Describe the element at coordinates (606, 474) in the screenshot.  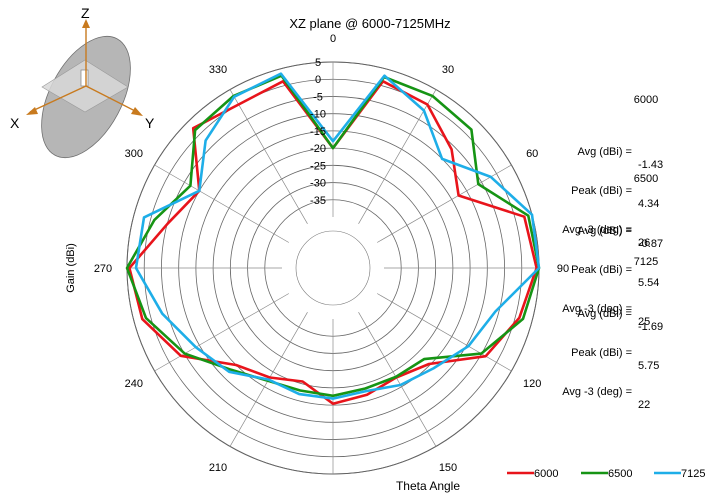
I see `legend: 6000 6500 7125` at that location.